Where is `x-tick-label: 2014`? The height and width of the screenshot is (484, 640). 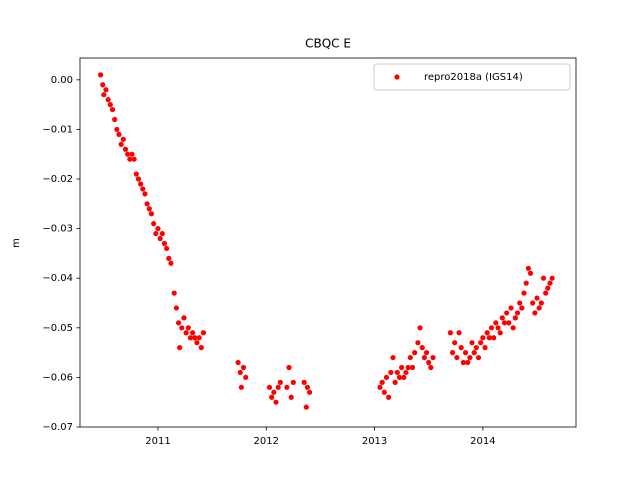 x-tick-label: 2014 is located at coordinates (482, 441).